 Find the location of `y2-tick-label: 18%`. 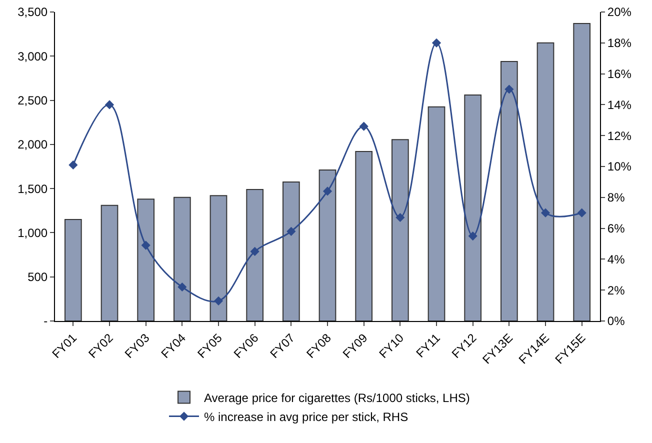

y2-tick-label: 18% is located at coordinates (619, 43).